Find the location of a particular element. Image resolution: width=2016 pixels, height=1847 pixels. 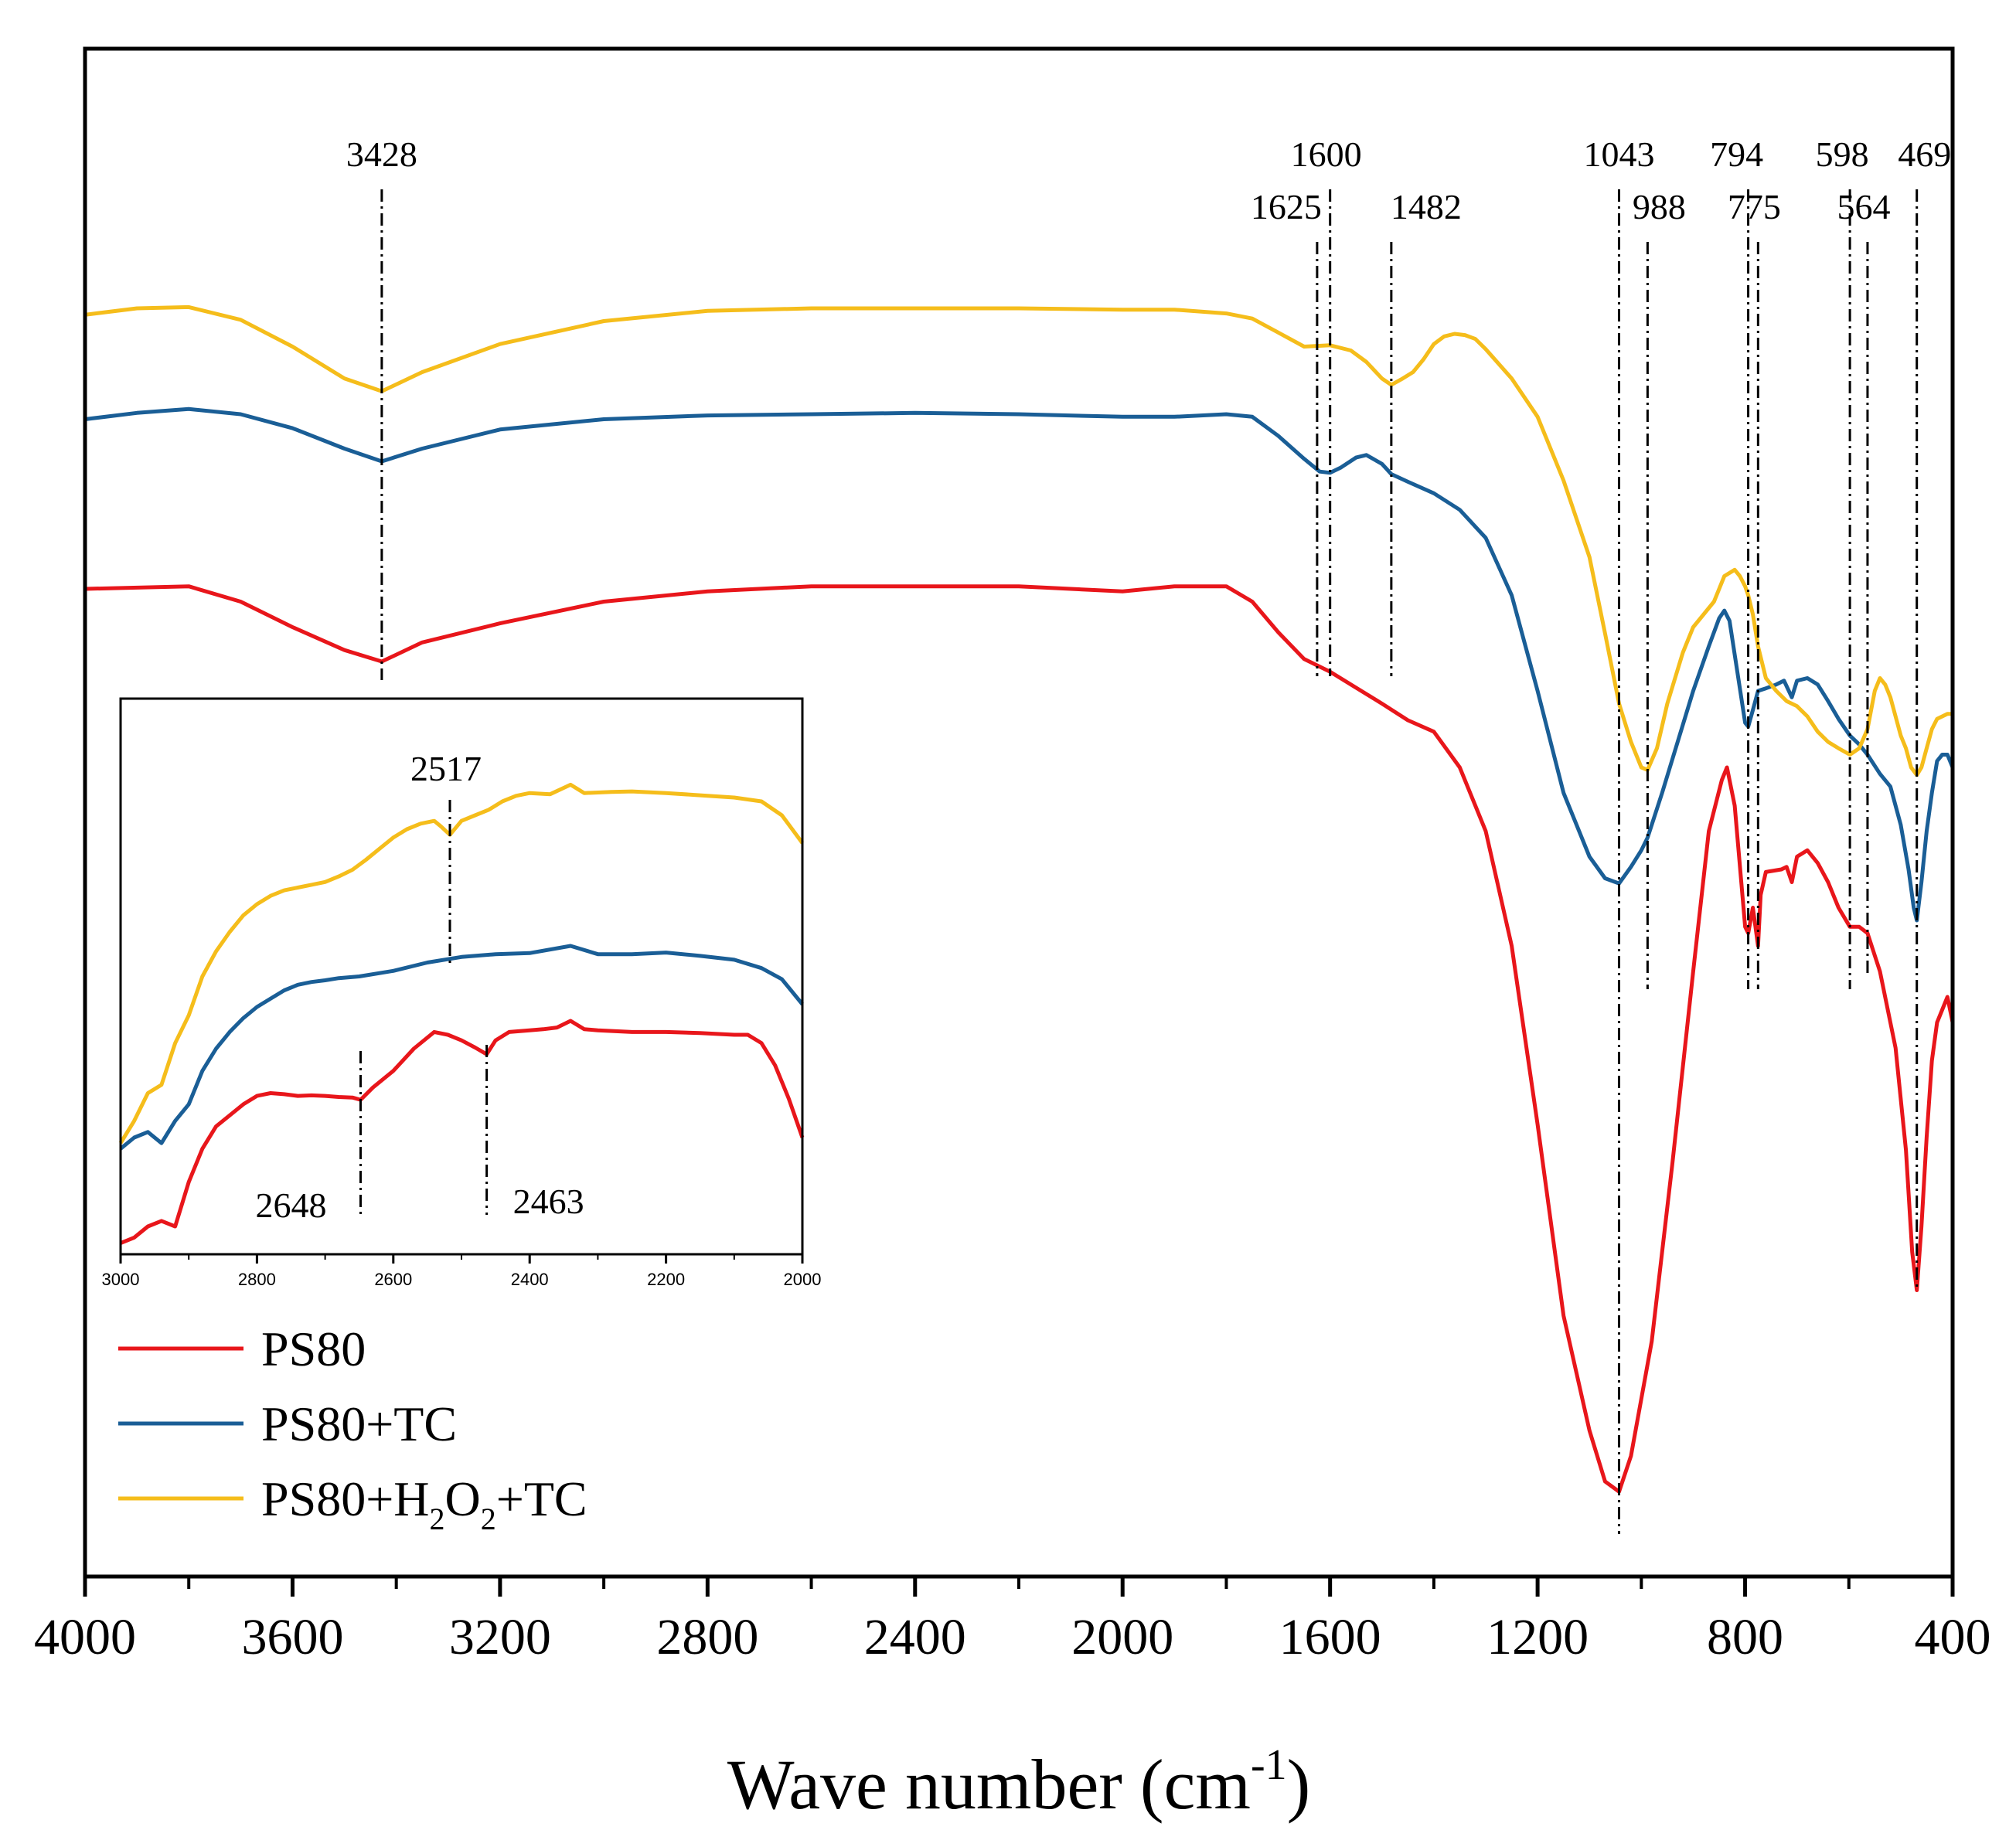

inset-peak-label-2648: 2648 is located at coordinates (290, 1205).